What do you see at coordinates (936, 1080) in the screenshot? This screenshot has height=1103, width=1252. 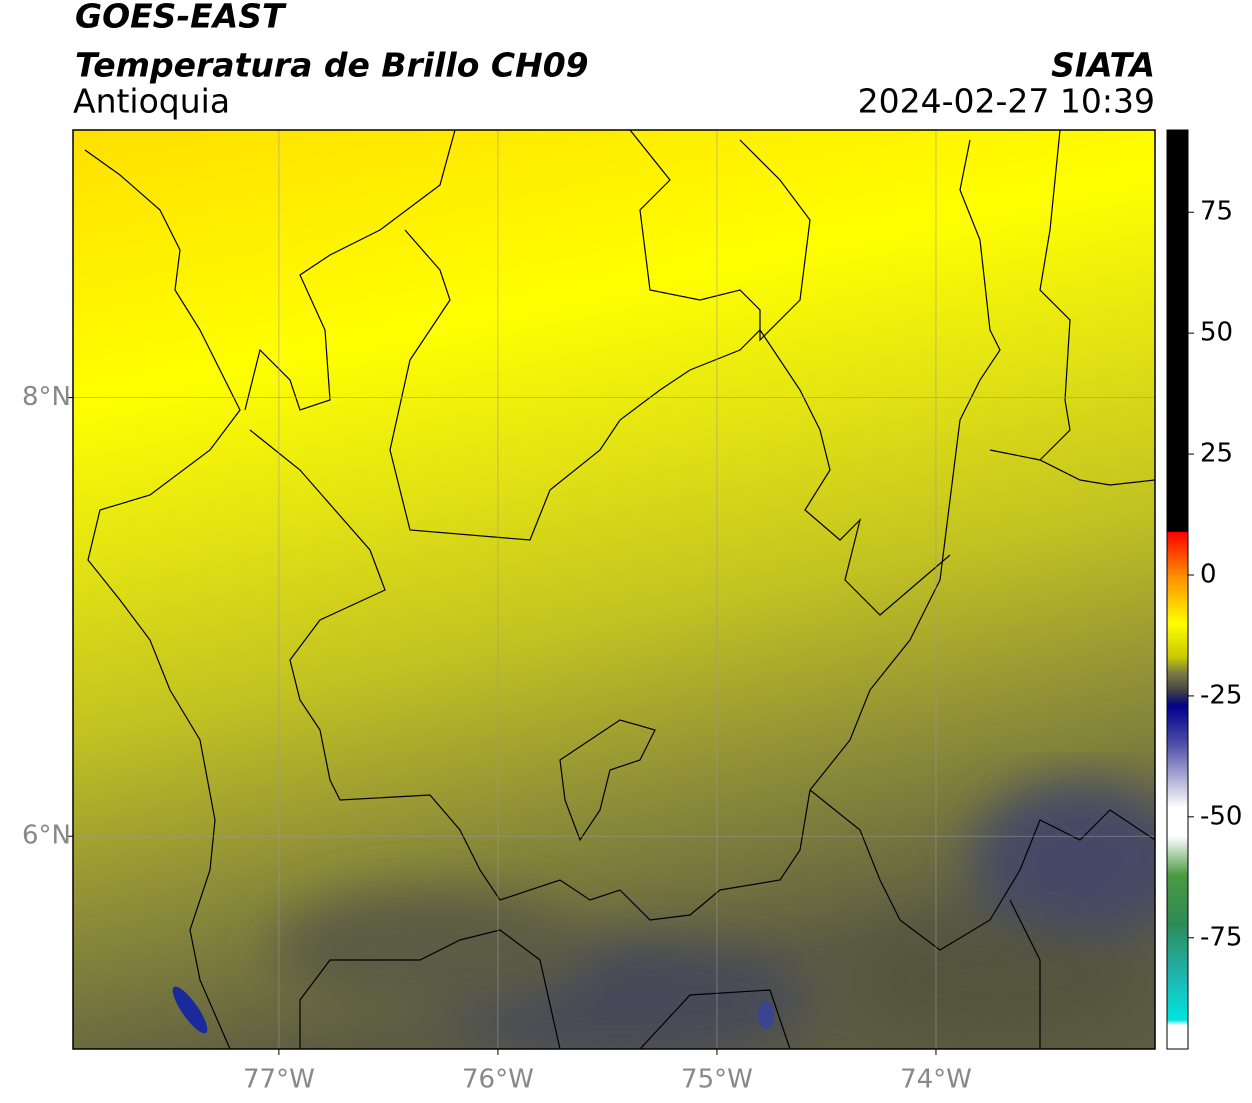 I see `lon-tick-label: 74°W` at bounding box center [936, 1080].